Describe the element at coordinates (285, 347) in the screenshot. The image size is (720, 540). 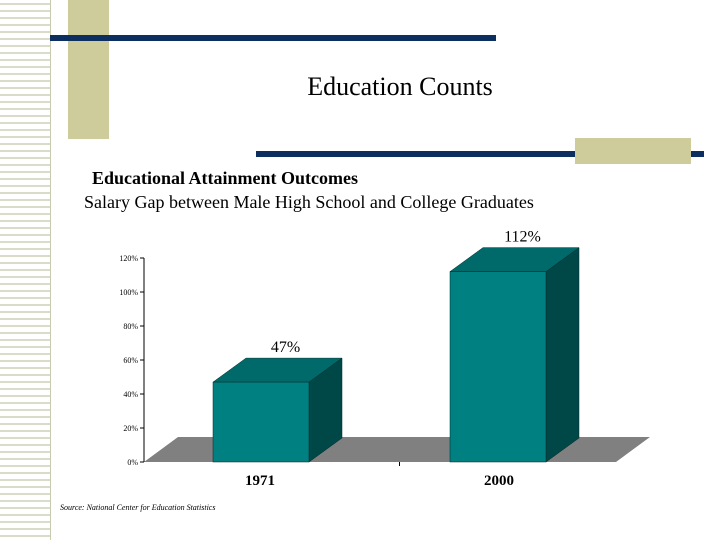
I see `data-label-1971: 47%` at that location.